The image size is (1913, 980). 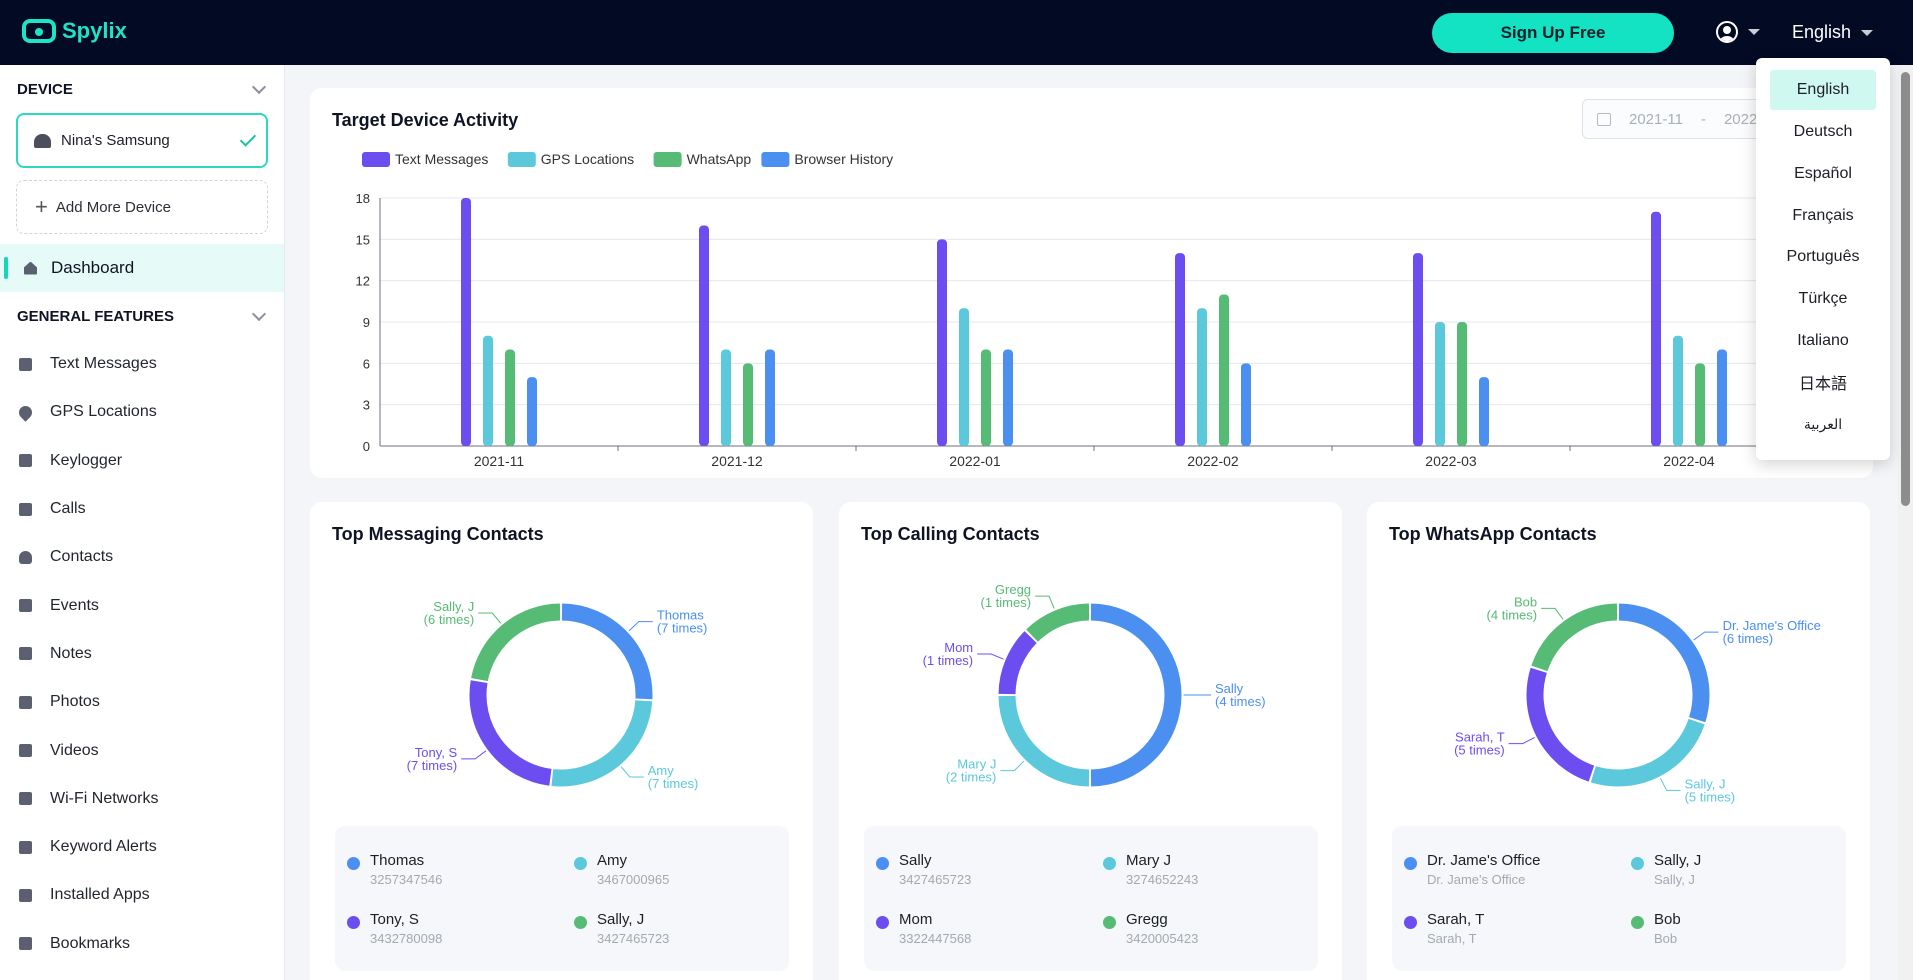 I want to click on language-option-deutsch: Deutsch, so click(x=1823, y=131).